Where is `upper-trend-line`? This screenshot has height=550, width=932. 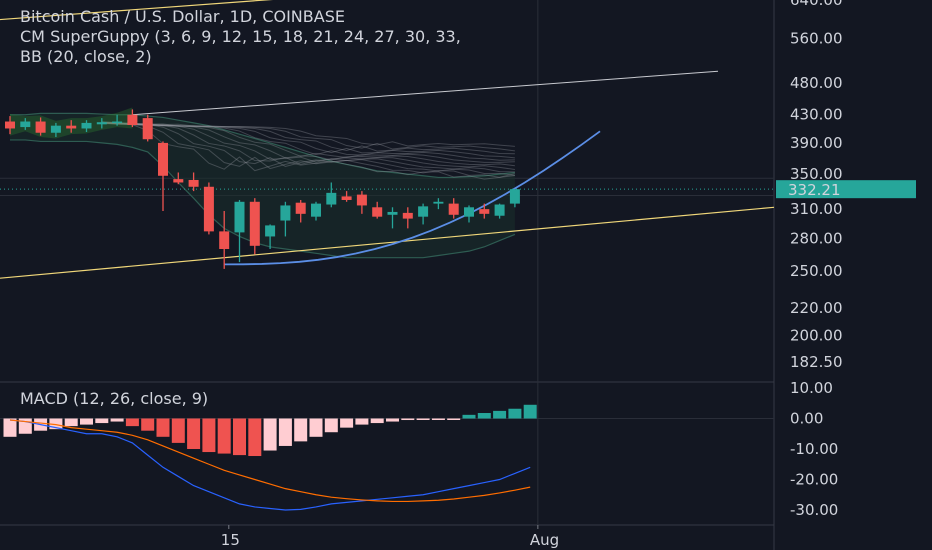
upper-trend-line is located at coordinates (192, 10).